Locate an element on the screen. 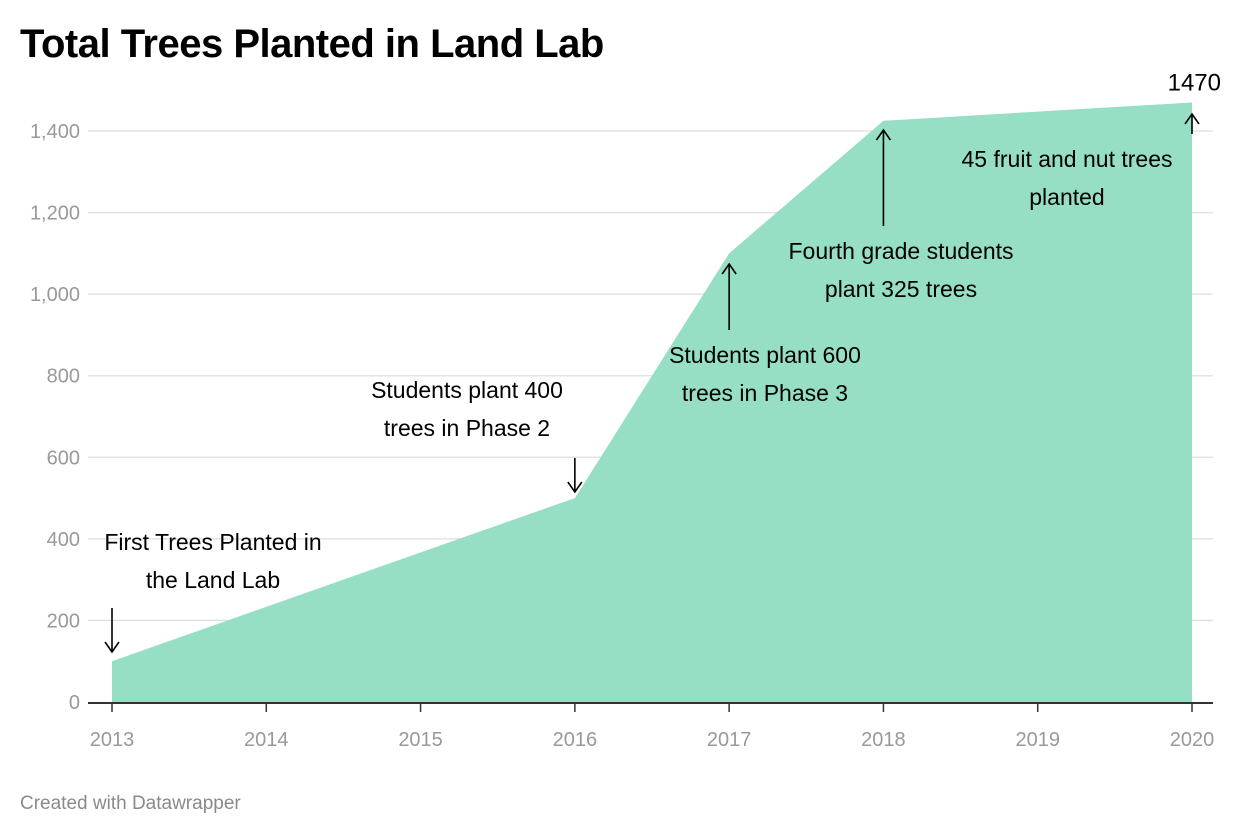  annotation-text: trees in Phase 3 is located at coordinates (765, 393).